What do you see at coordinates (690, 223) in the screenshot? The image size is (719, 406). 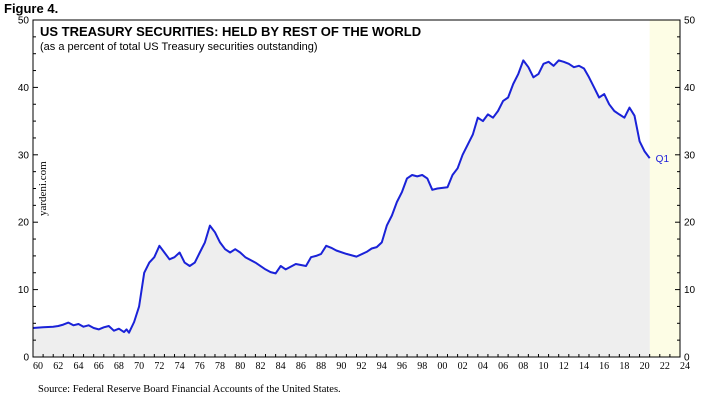 I see `y-tick-label-right: 20` at bounding box center [690, 223].